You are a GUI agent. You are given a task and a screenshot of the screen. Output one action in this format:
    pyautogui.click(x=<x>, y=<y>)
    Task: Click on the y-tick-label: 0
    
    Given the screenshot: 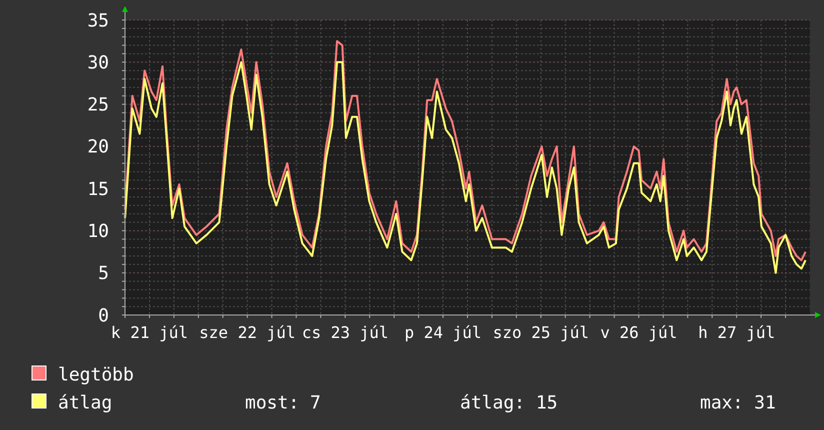 What is the action you would take?
    pyautogui.click(x=103, y=315)
    